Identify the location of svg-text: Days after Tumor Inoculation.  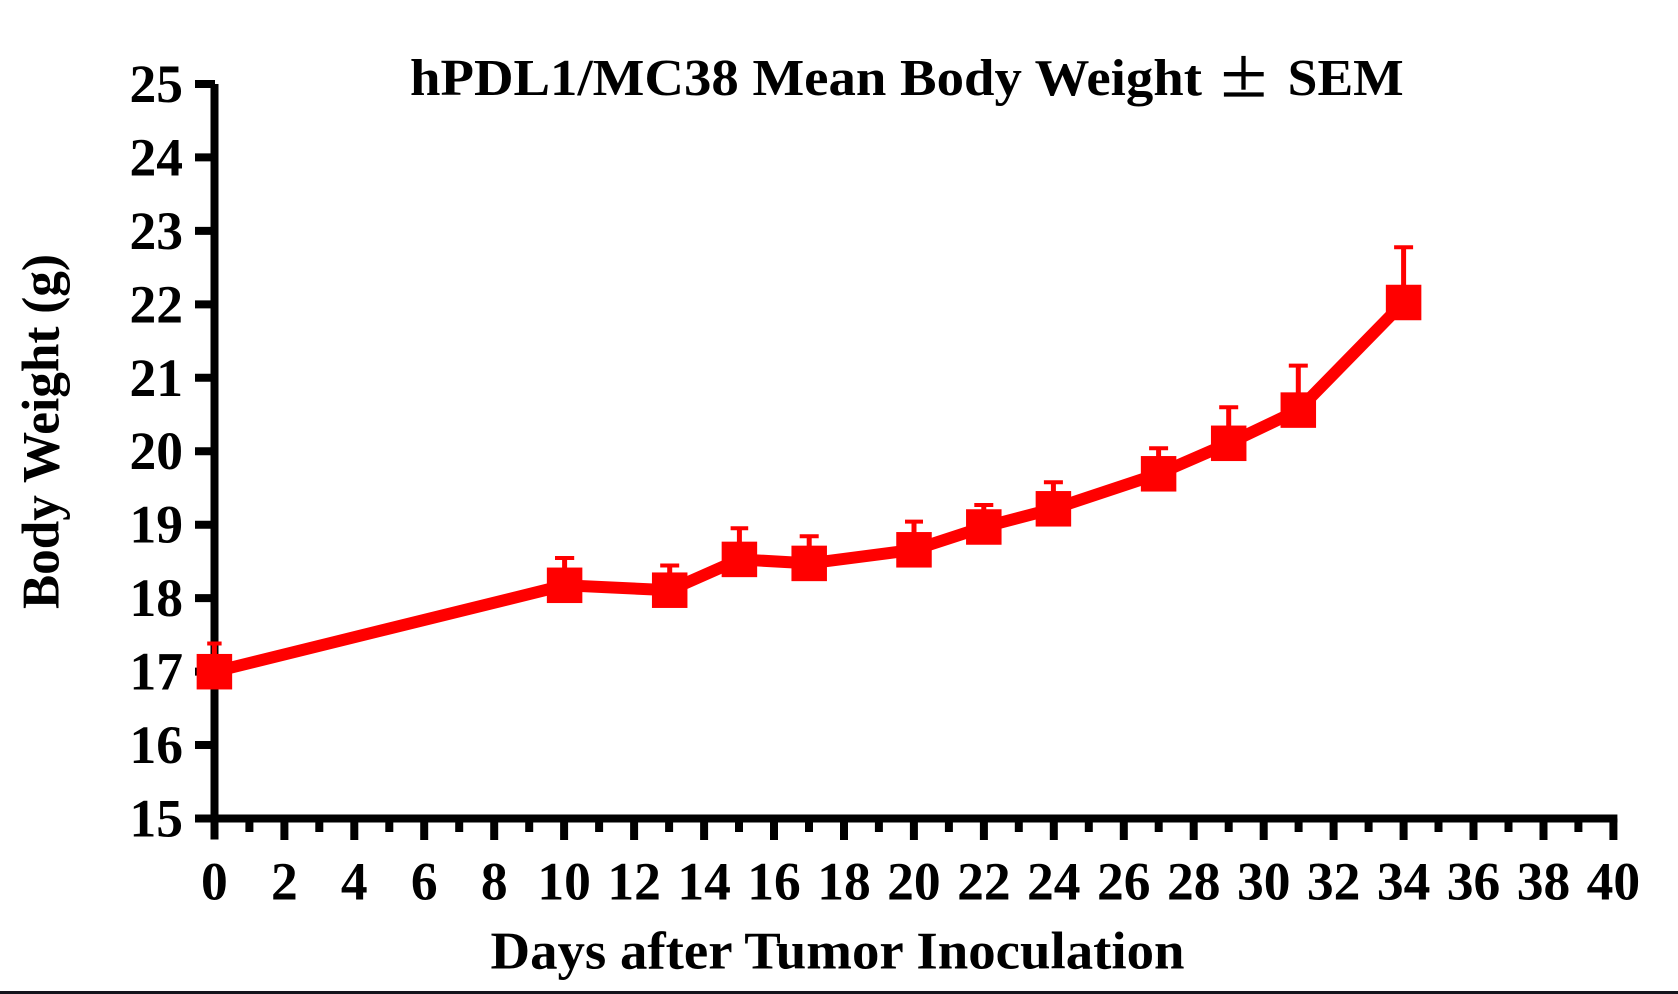
(838, 951).